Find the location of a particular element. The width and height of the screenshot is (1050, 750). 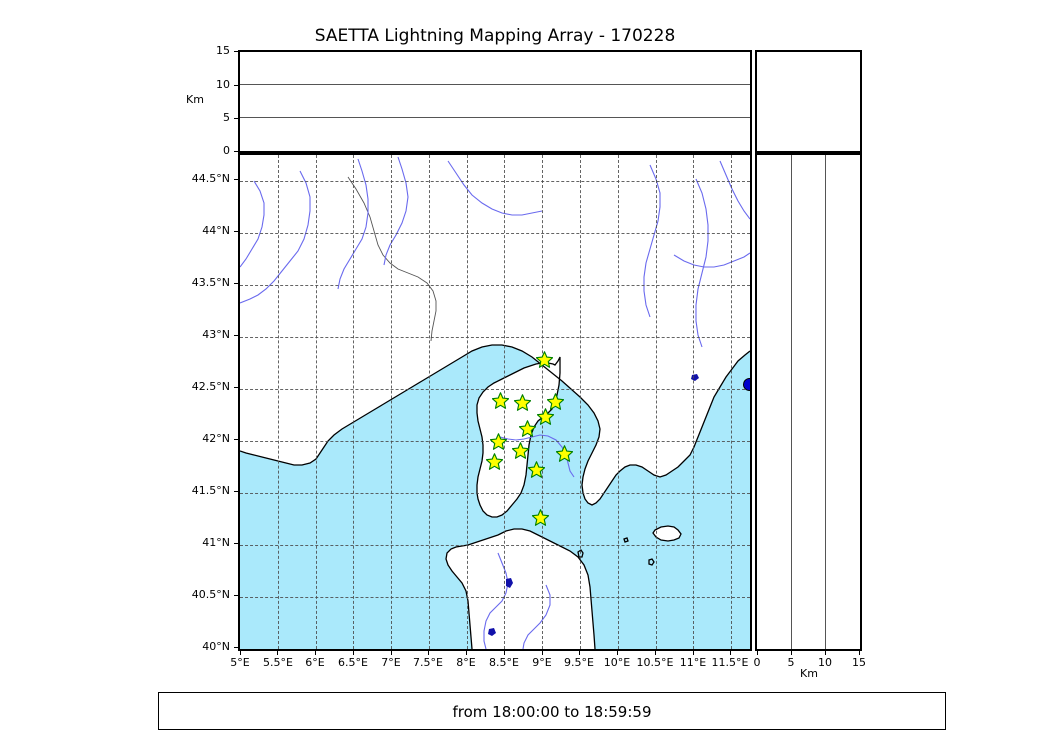

land-elba is located at coordinates (667, 533).